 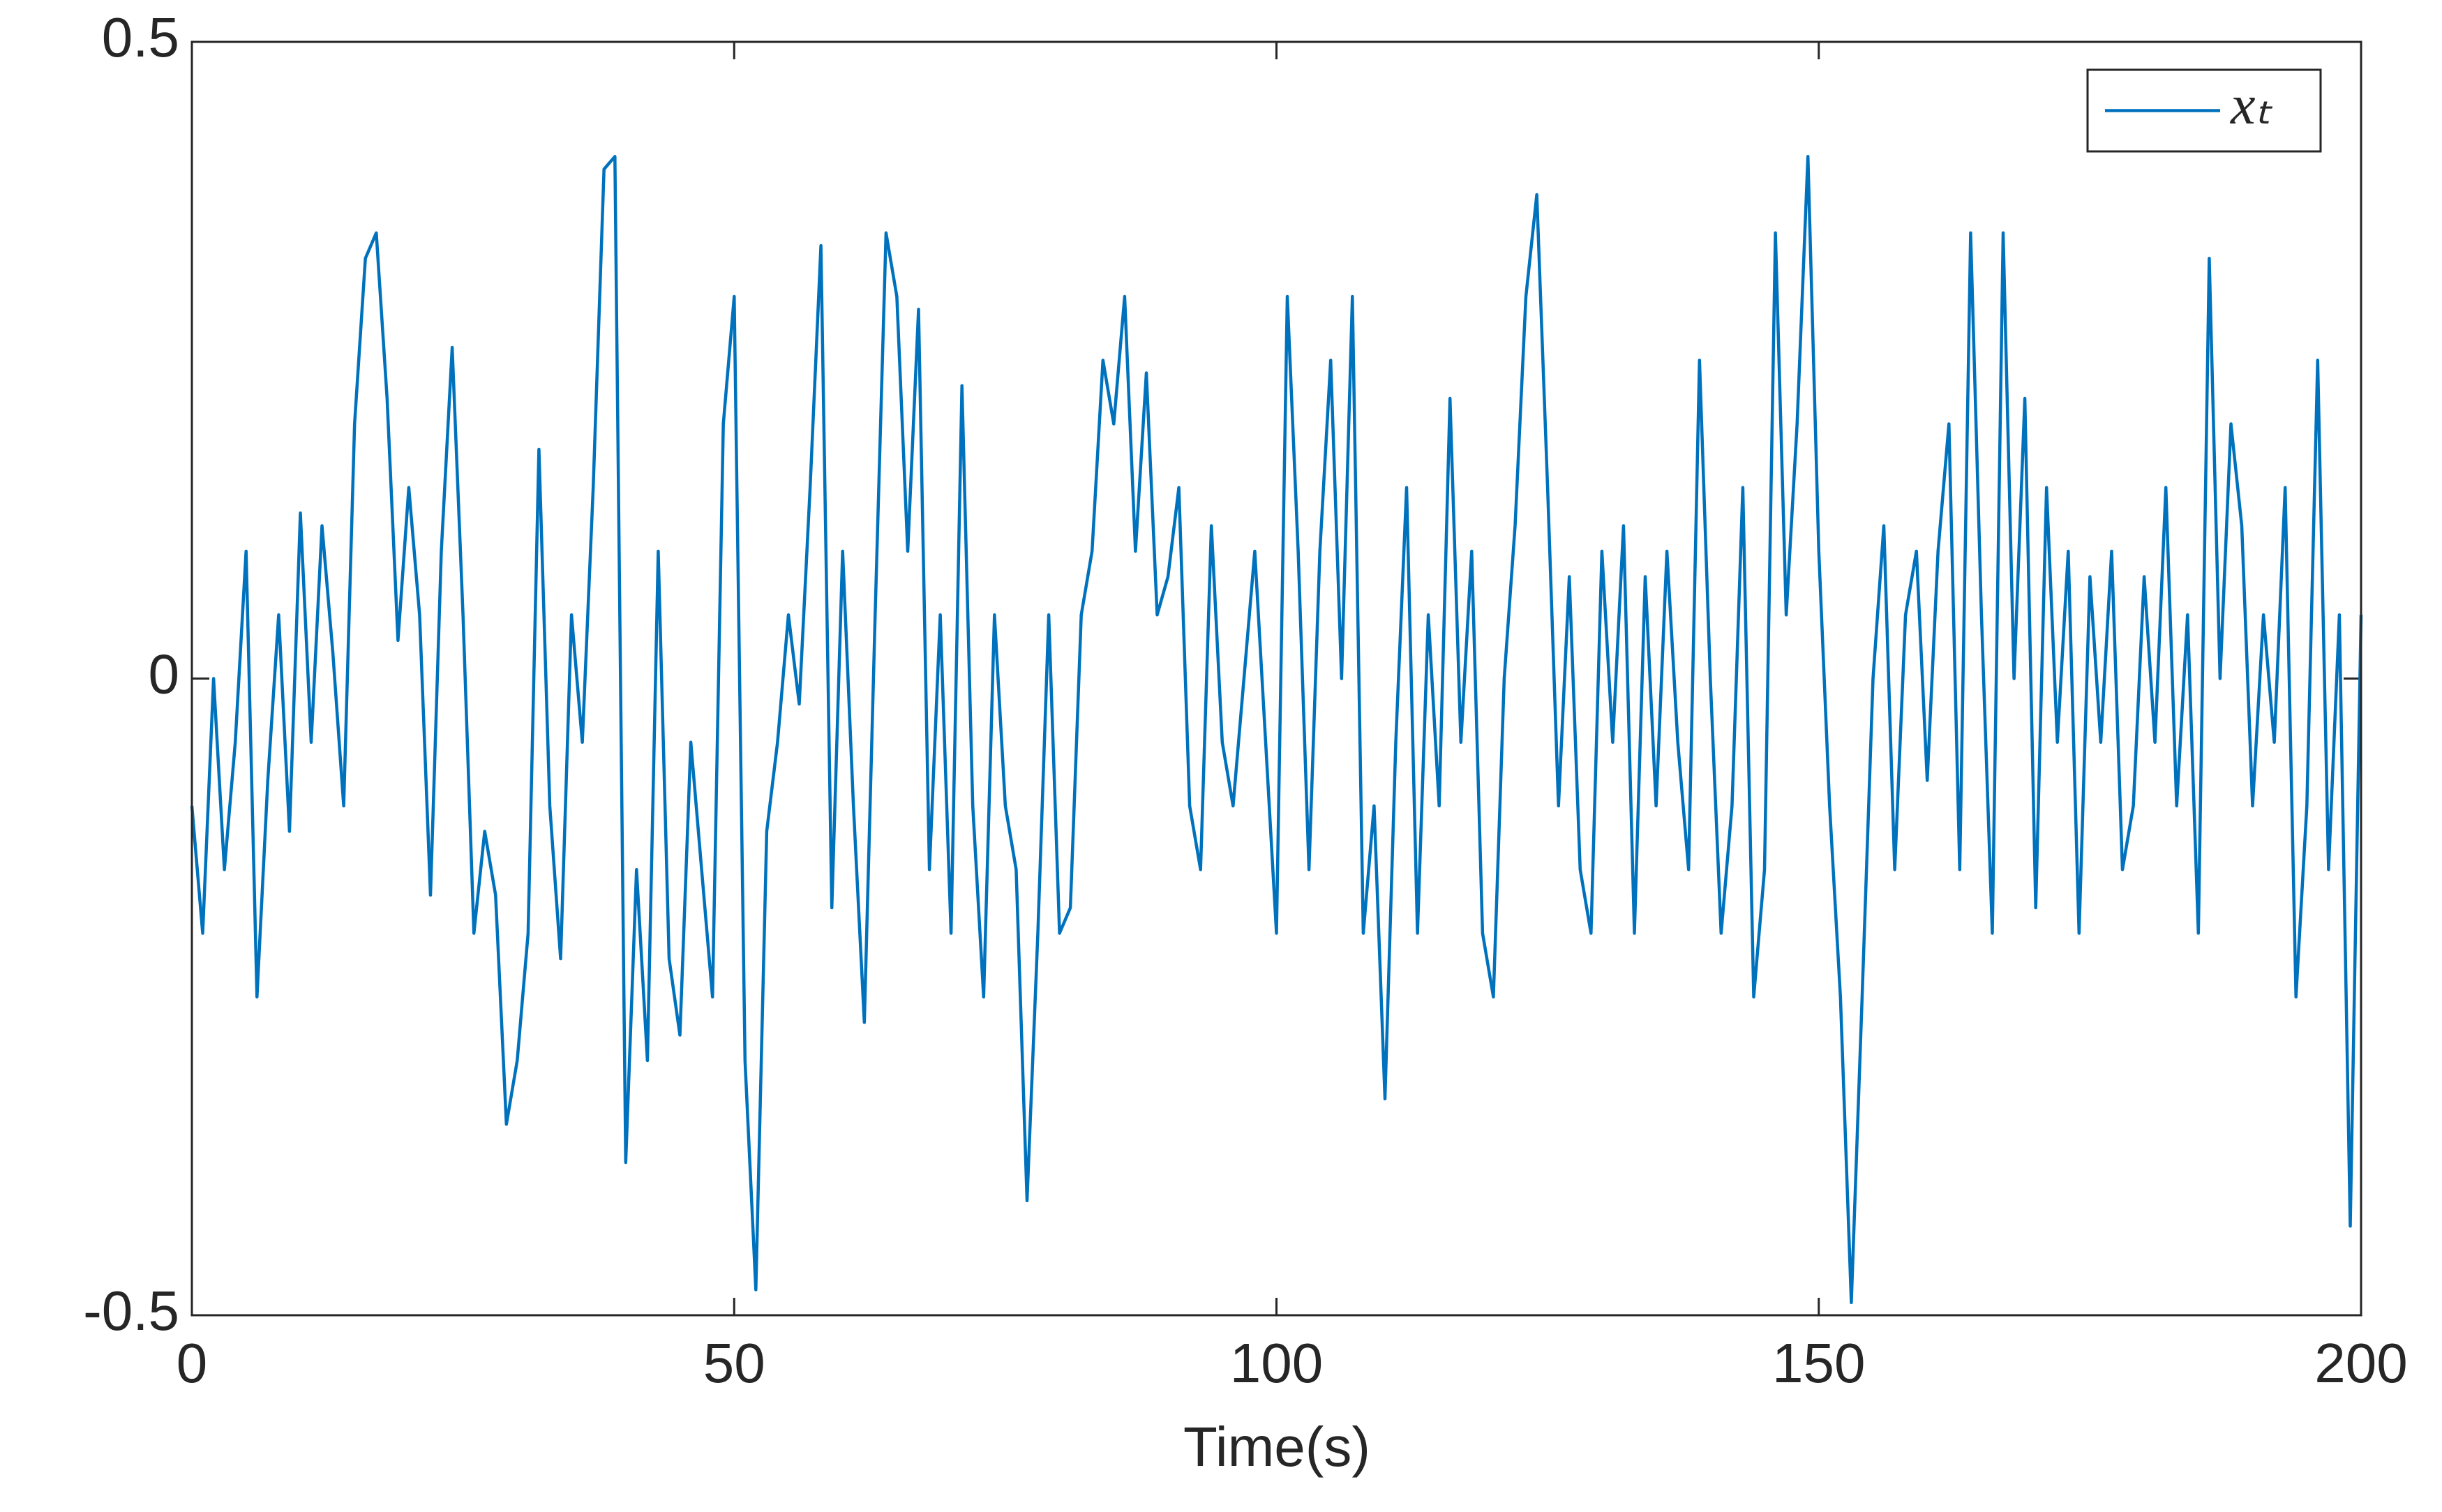 What do you see at coordinates (140, 37) in the screenshot?
I see `y-tick-label: 0.5` at bounding box center [140, 37].